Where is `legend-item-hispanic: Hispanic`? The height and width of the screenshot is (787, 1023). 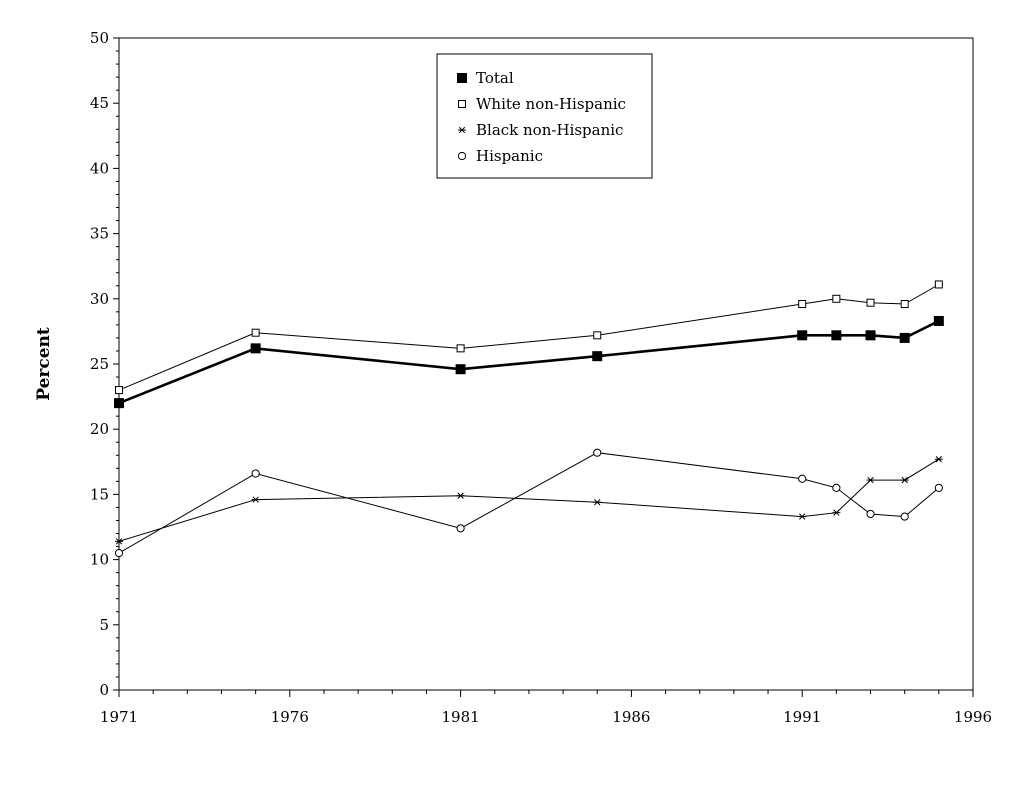
legend-item-hispanic: Hispanic is located at coordinates (500, 156).